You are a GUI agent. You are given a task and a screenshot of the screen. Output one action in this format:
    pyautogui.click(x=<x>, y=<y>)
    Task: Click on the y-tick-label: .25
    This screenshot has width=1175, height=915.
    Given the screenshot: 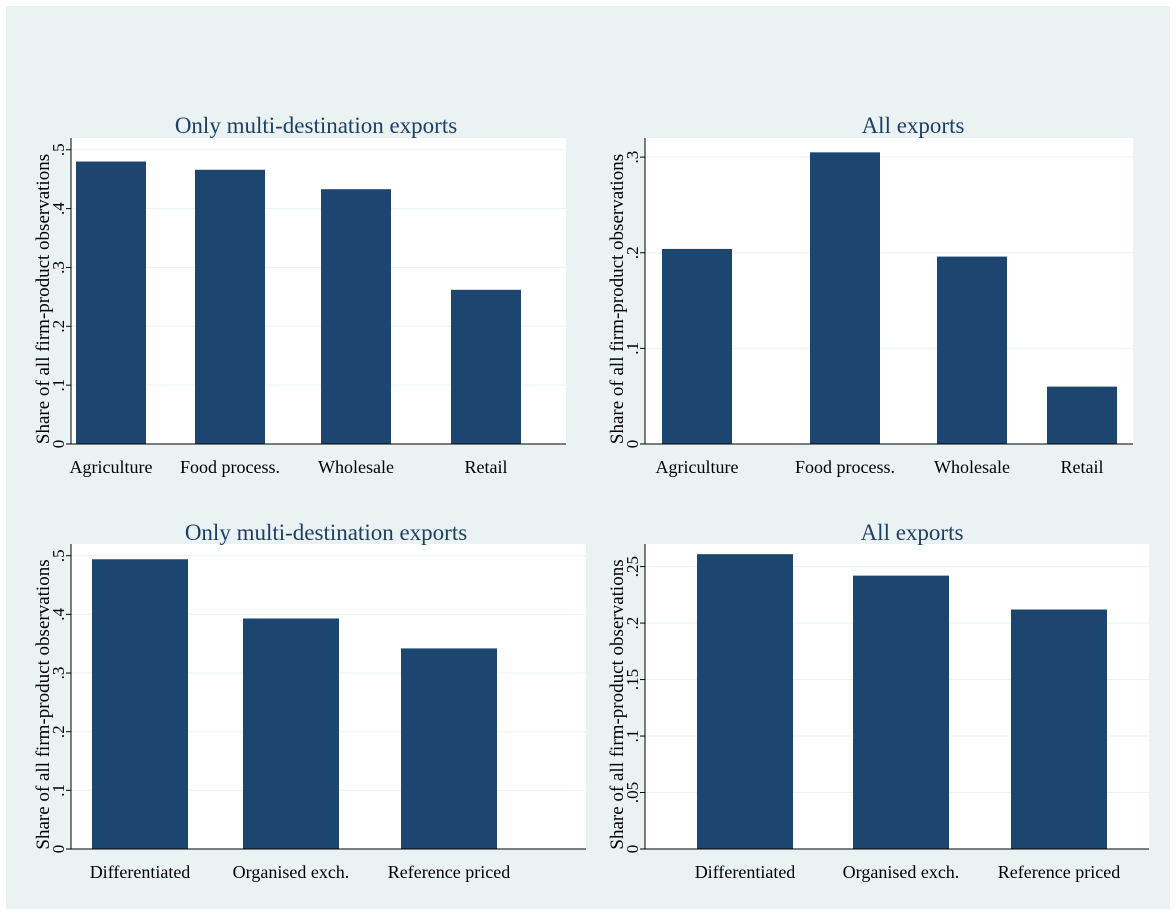 What is the action you would take?
    pyautogui.click(x=632, y=566)
    